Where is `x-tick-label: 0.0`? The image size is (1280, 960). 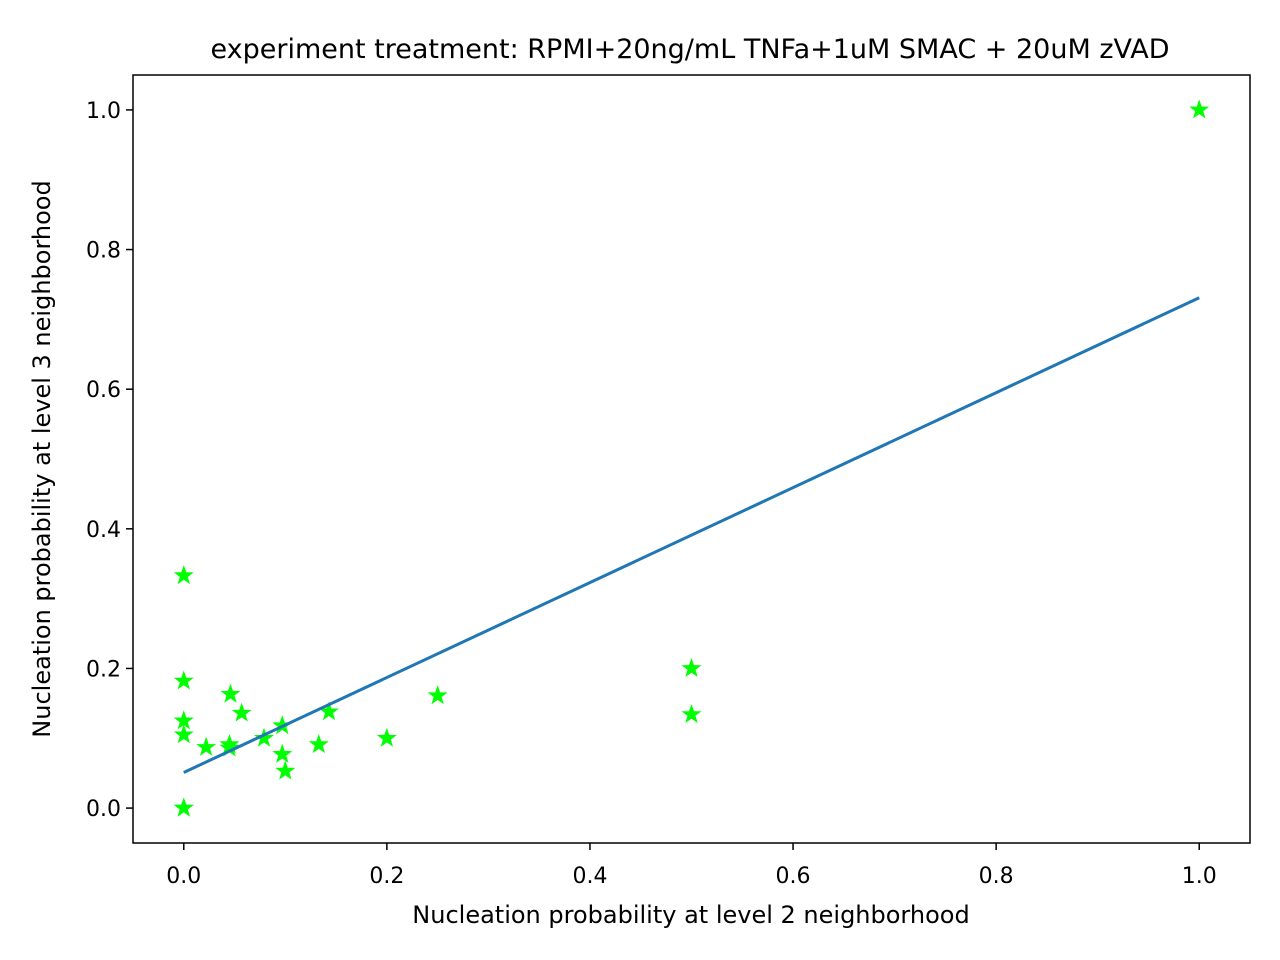 x-tick-label: 0.0 is located at coordinates (183, 876).